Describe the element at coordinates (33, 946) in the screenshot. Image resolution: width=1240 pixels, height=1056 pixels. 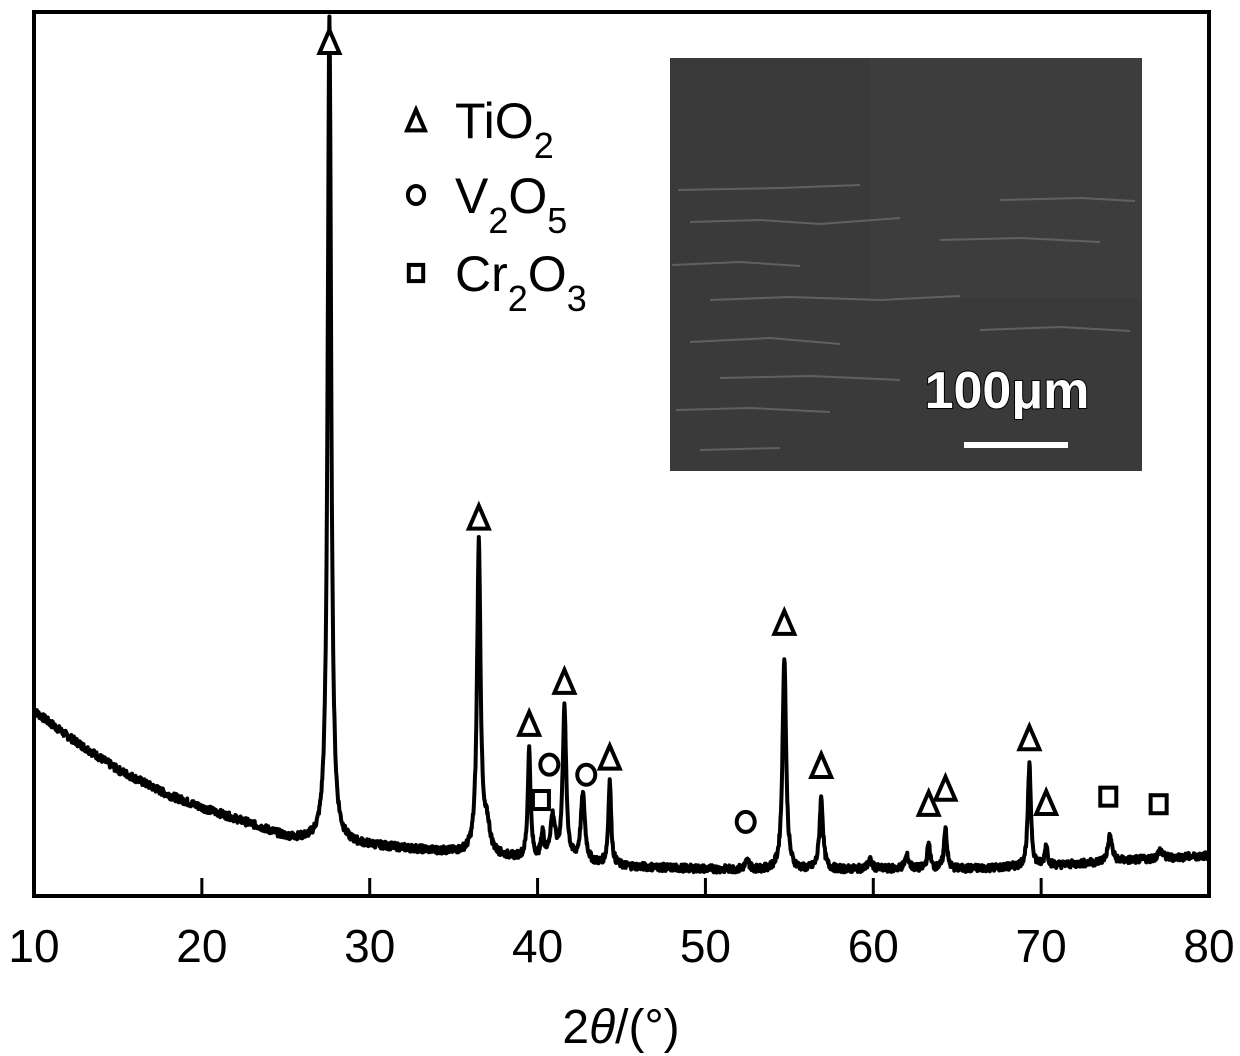
I see `x-tick-label: 10` at that location.